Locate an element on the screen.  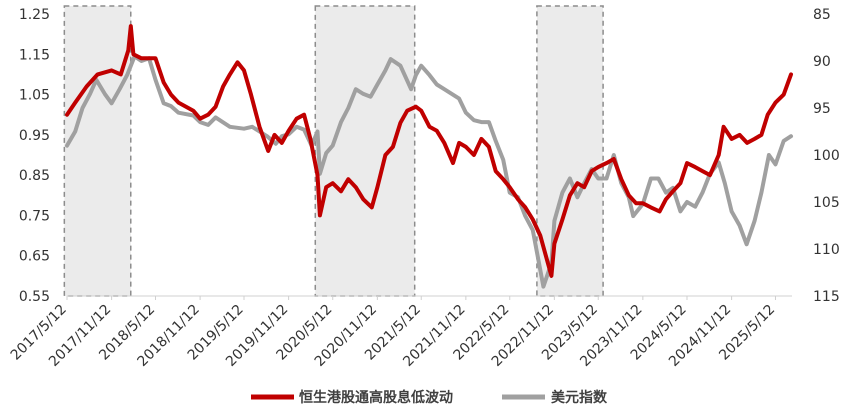
y-left-tick-label: 0.95 is located at coordinates (34, 136).